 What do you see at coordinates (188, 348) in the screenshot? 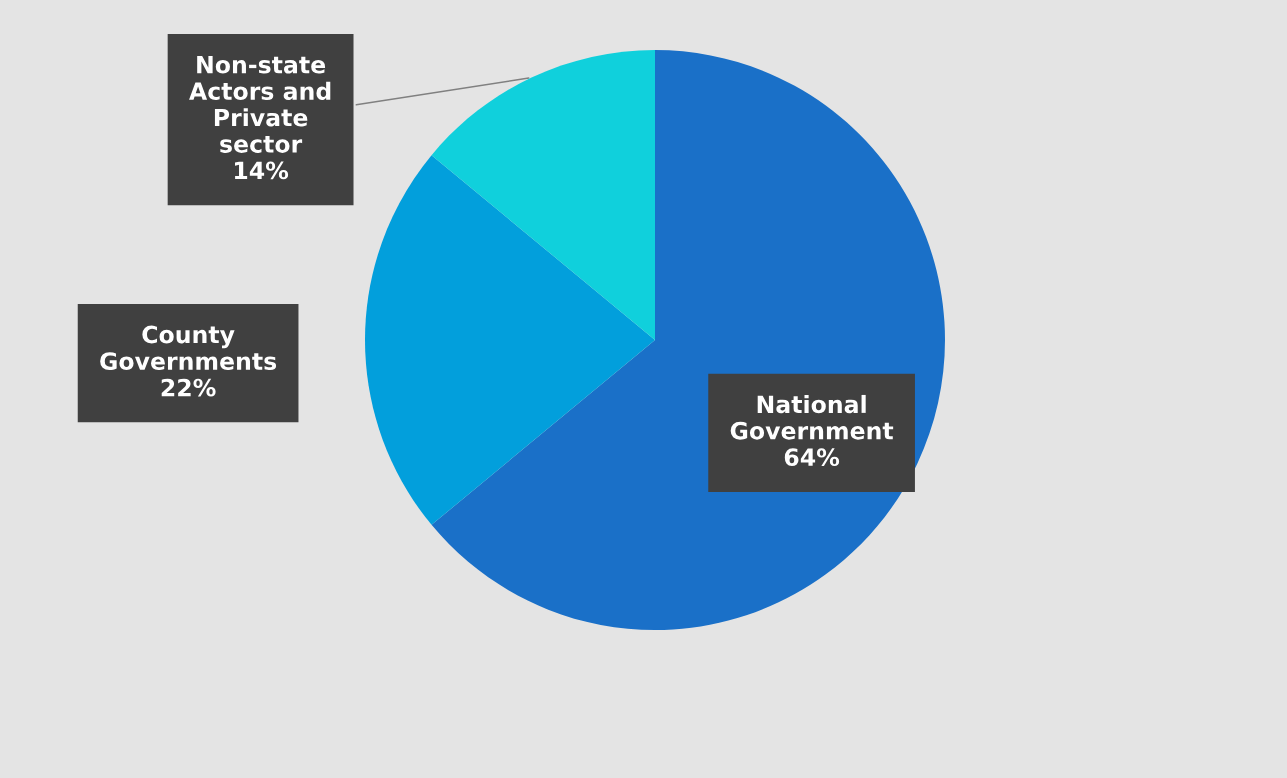
I see `slice-label: County Governments` at bounding box center [188, 348].